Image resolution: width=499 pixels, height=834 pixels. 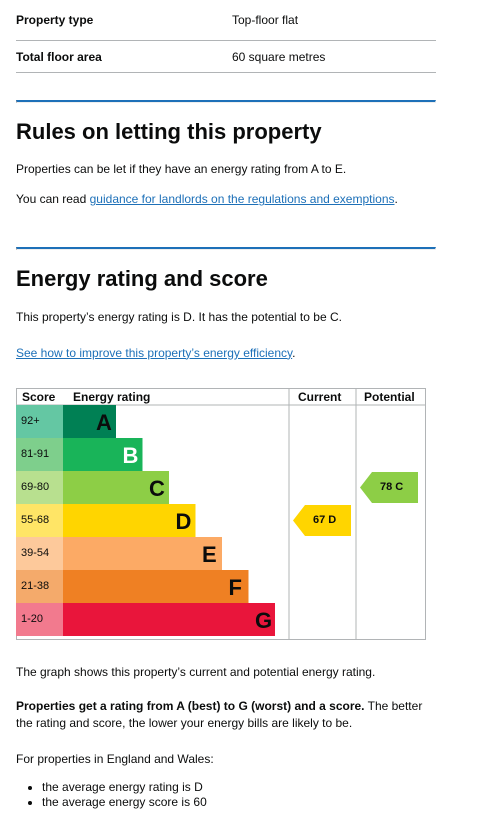 I want to click on band-range-label: 81-91, so click(x=35, y=454).